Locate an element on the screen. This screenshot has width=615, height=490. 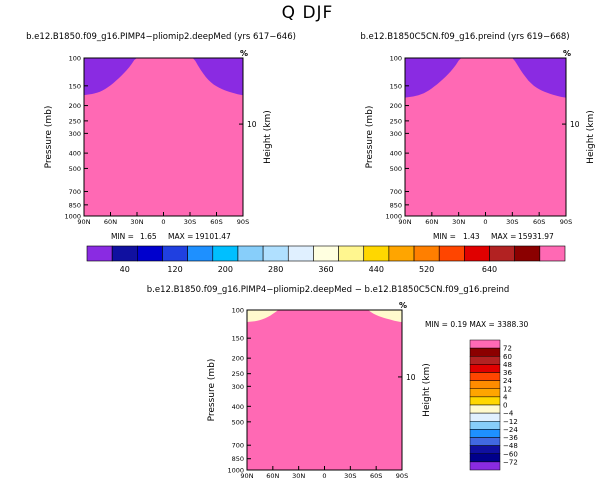
colorbar-diff-label: −12 is located at coordinates (510, 422).